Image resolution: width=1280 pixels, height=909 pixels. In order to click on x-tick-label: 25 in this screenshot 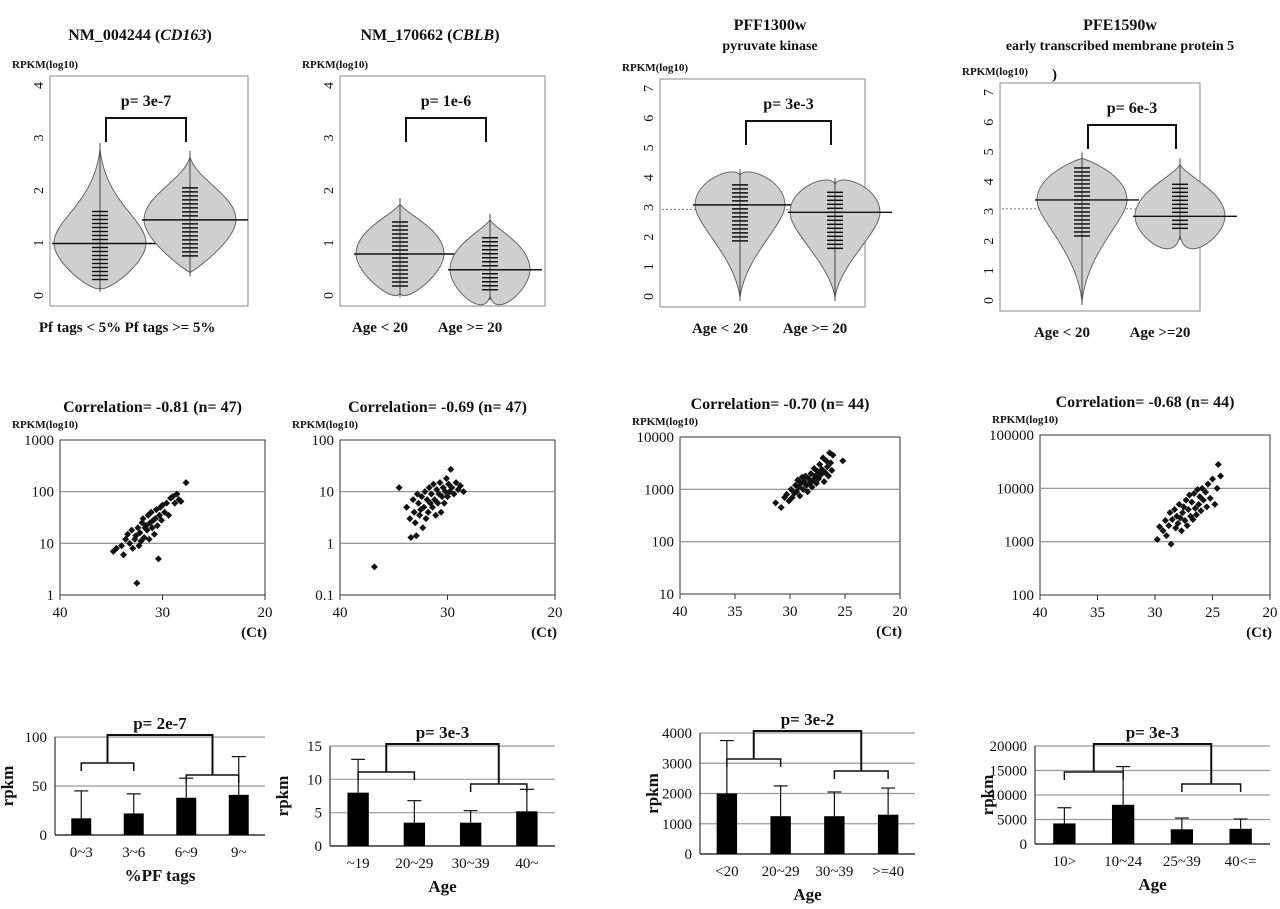, I will do `click(1212, 613)`.